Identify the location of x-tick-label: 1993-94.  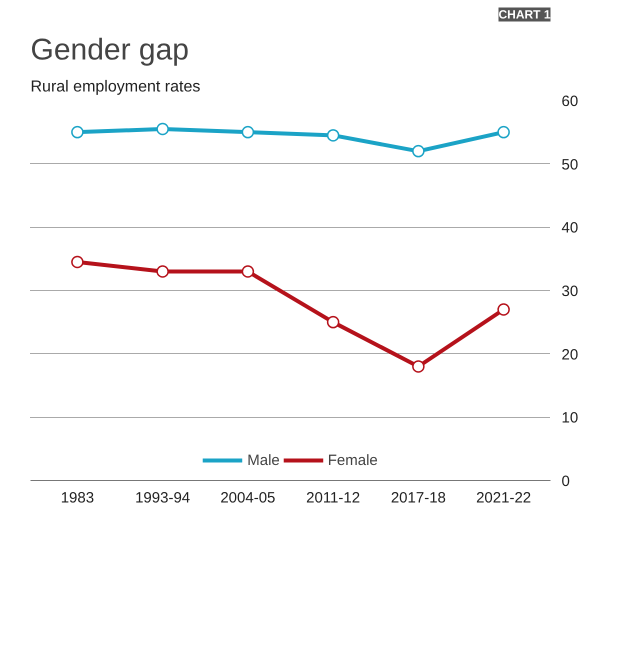
(162, 498).